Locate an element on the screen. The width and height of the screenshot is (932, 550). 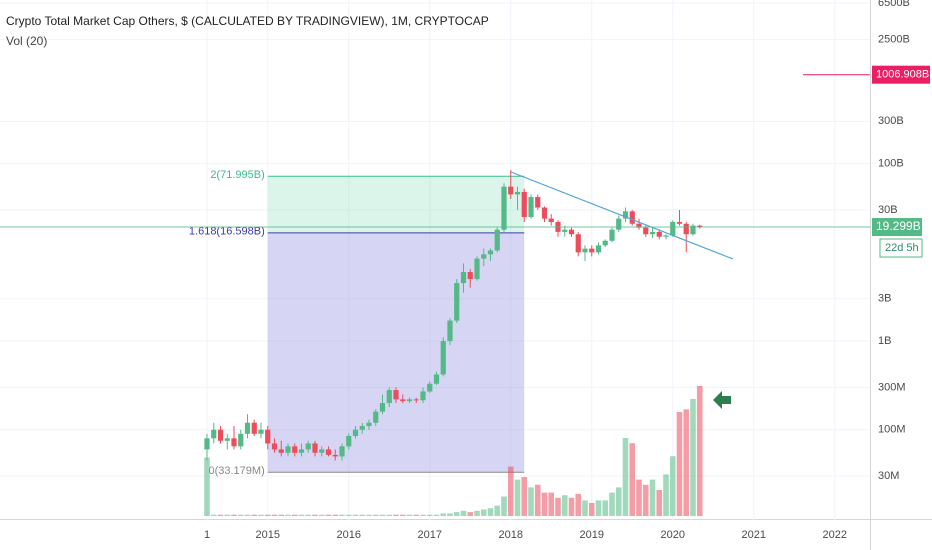
fib-level-label: 0(33.179M) is located at coordinates (236, 471).